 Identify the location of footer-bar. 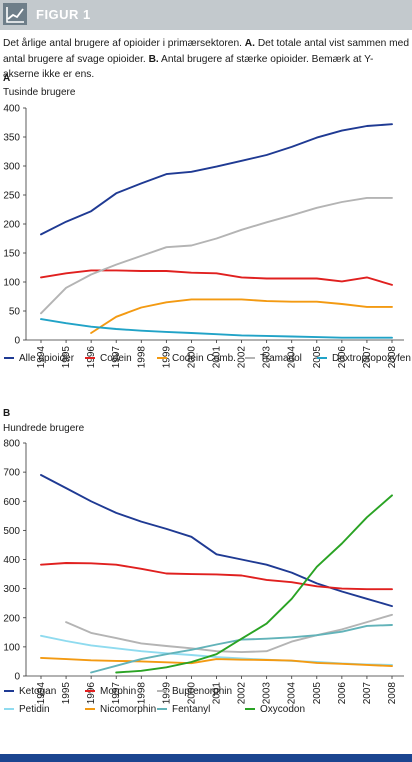
(206, 758).